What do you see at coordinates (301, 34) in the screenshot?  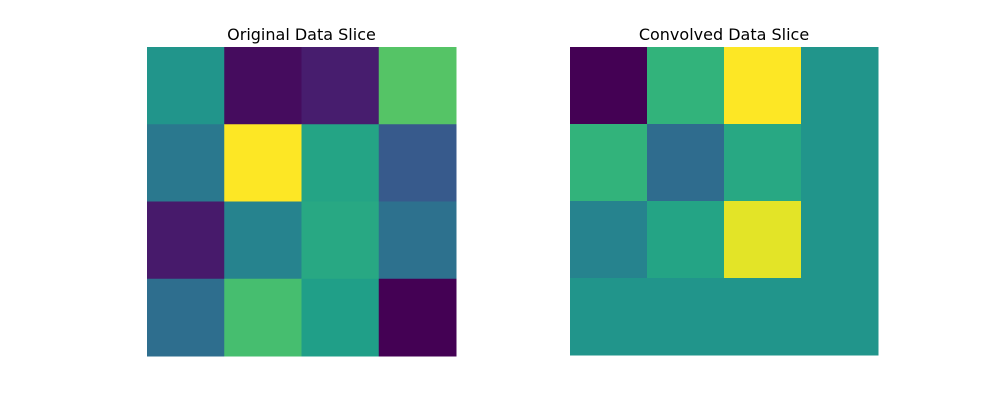 I see `chart-title: Original Data Slice` at bounding box center [301, 34].